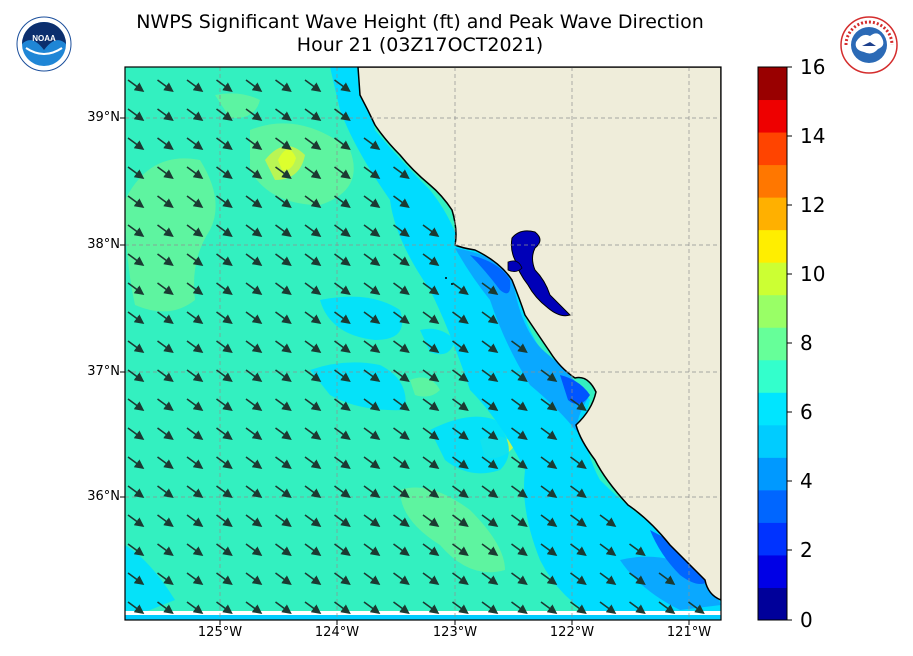  I want to click on lat-label-38: 38°N, so click(103, 244).